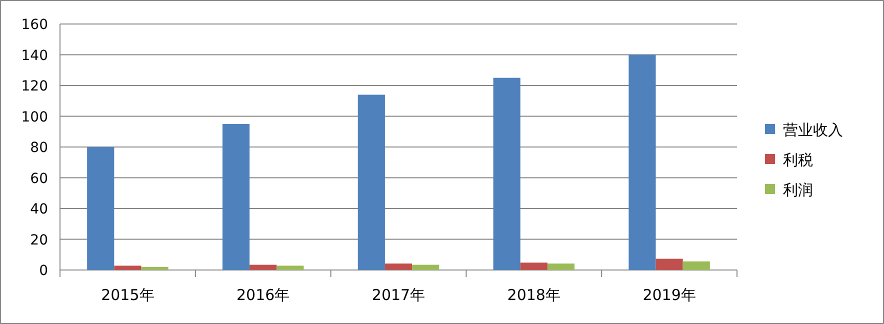 The height and width of the screenshot is (324, 884). I want to click on y-tick-label: 80, so click(39, 148).